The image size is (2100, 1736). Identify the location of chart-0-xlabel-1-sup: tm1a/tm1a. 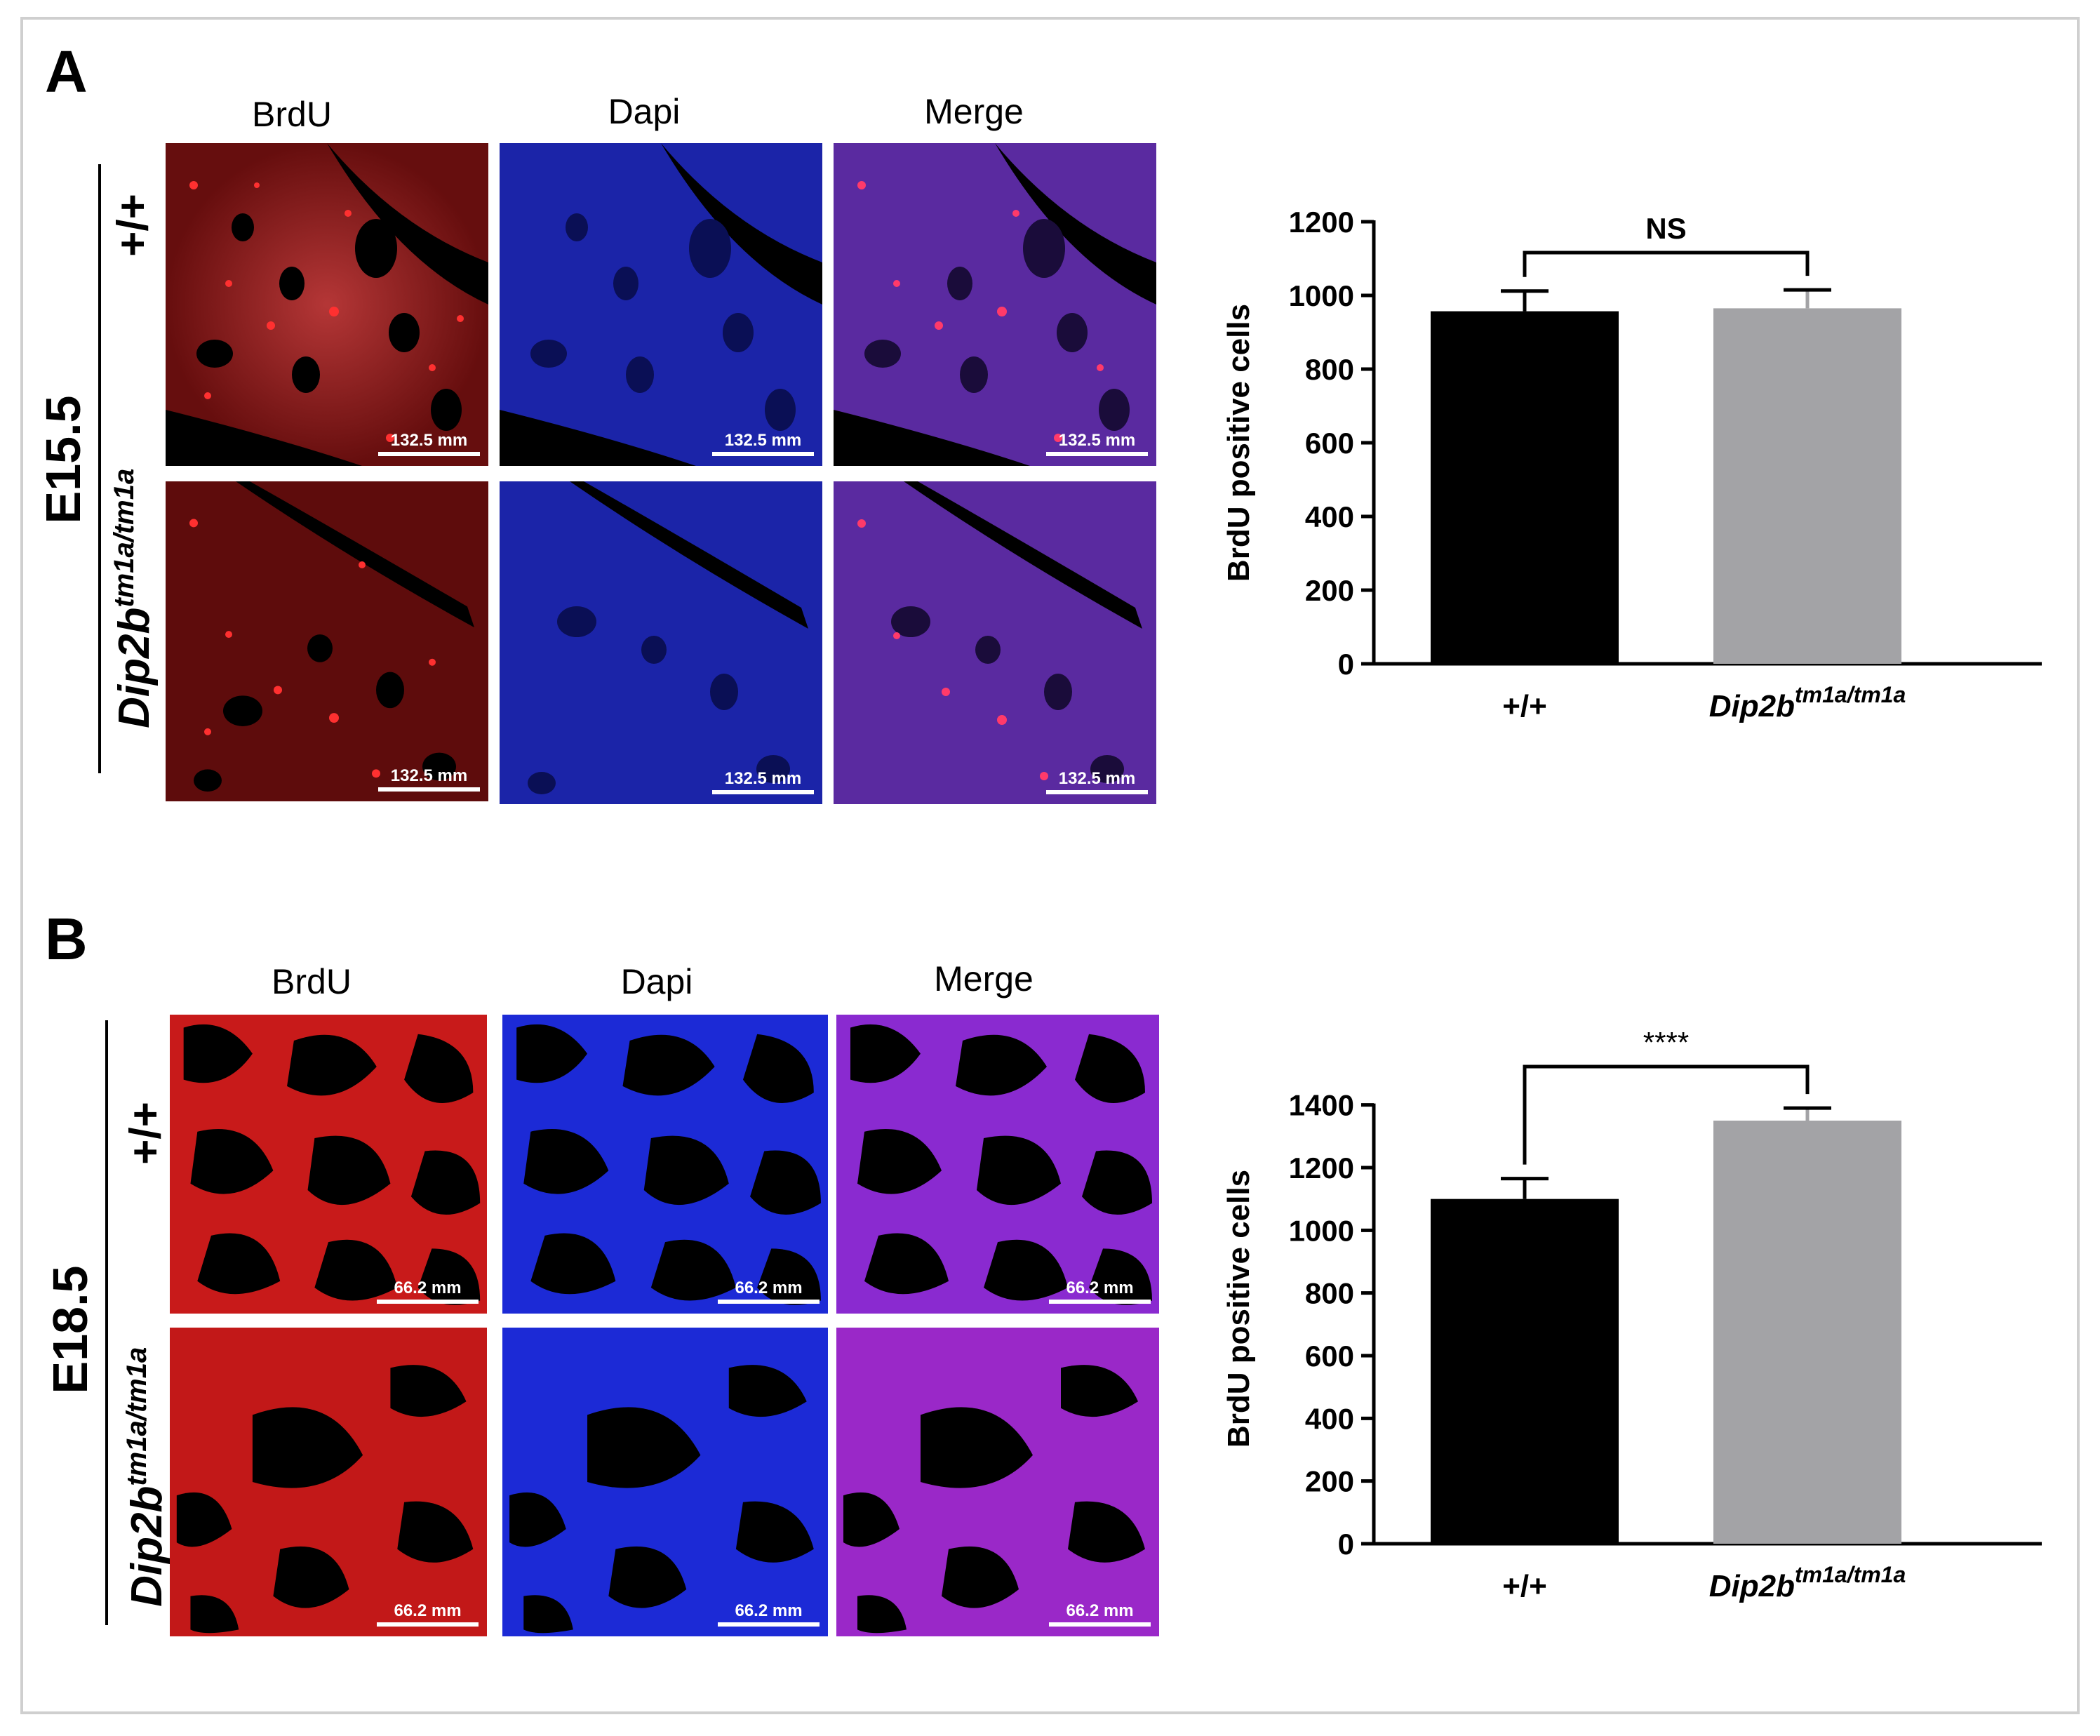
(1850, 694).